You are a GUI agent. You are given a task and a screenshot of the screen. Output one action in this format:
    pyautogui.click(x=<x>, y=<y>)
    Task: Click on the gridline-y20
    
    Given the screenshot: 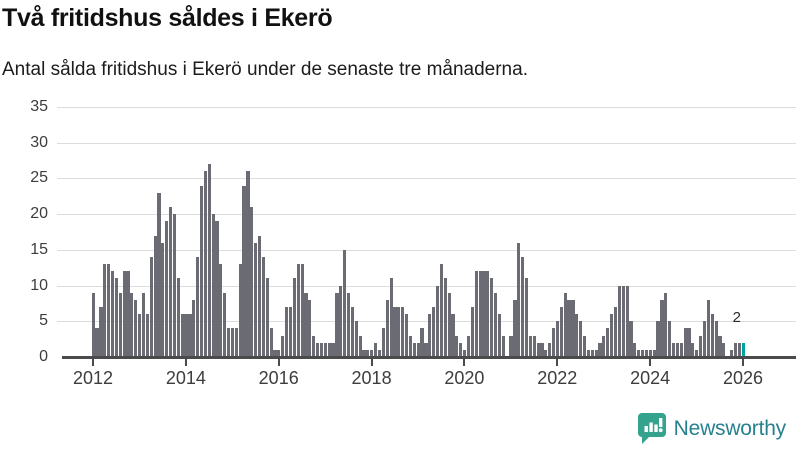 What is the action you would take?
    pyautogui.click(x=426, y=215)
    